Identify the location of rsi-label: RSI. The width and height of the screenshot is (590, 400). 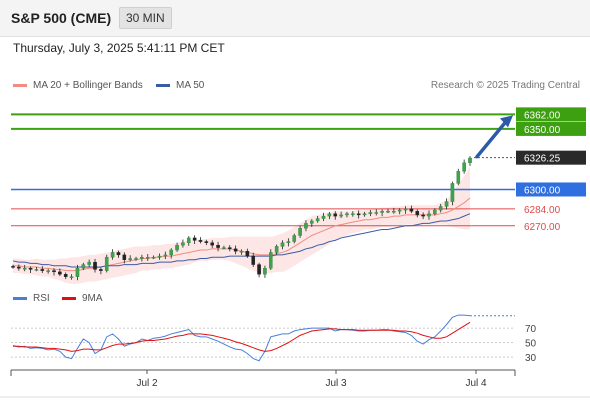
(41, 298).